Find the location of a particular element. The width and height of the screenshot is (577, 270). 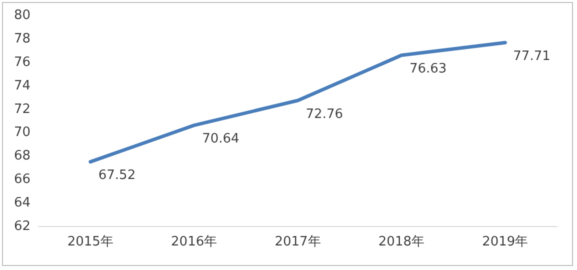

x-tick-label: 2015年 is located at coordinates (90, 242).